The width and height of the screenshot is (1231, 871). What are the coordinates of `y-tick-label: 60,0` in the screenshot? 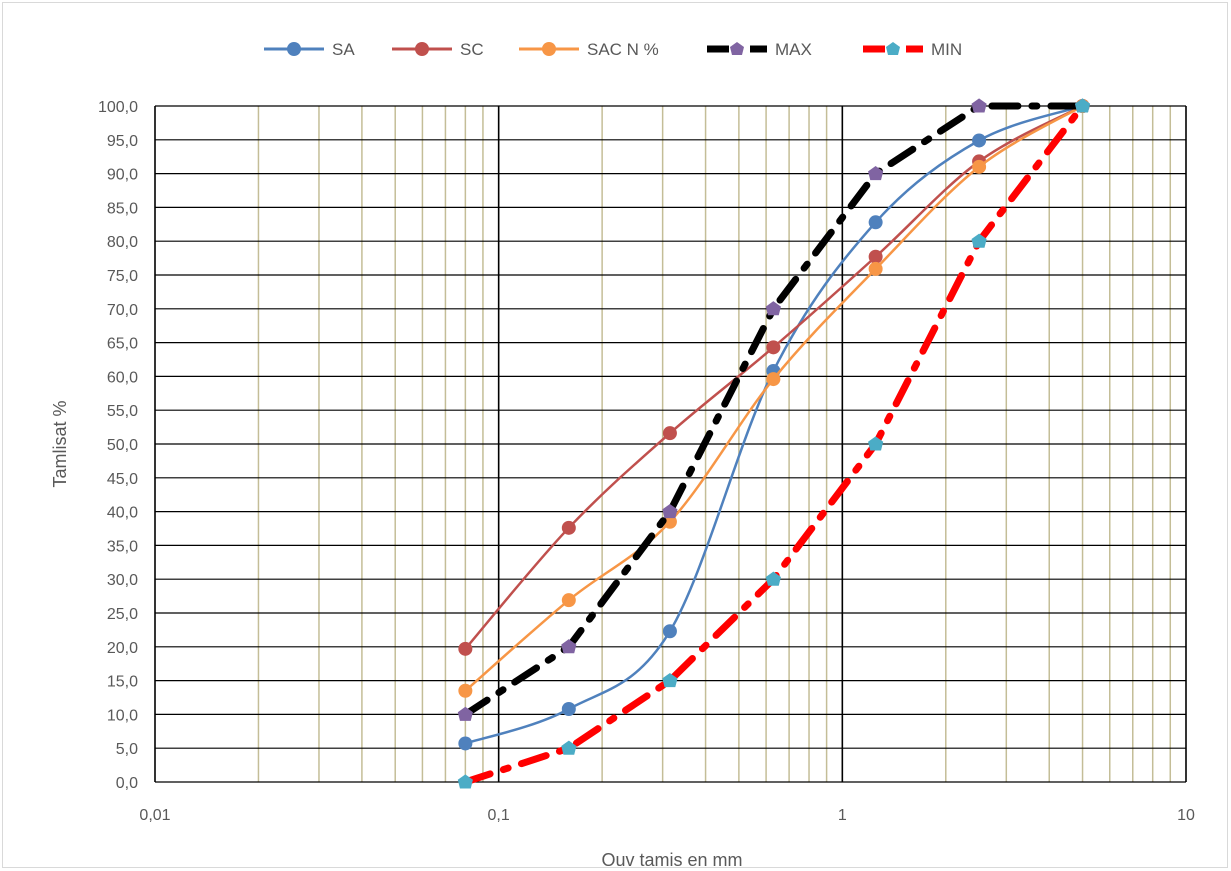 It's located at (122, 377).